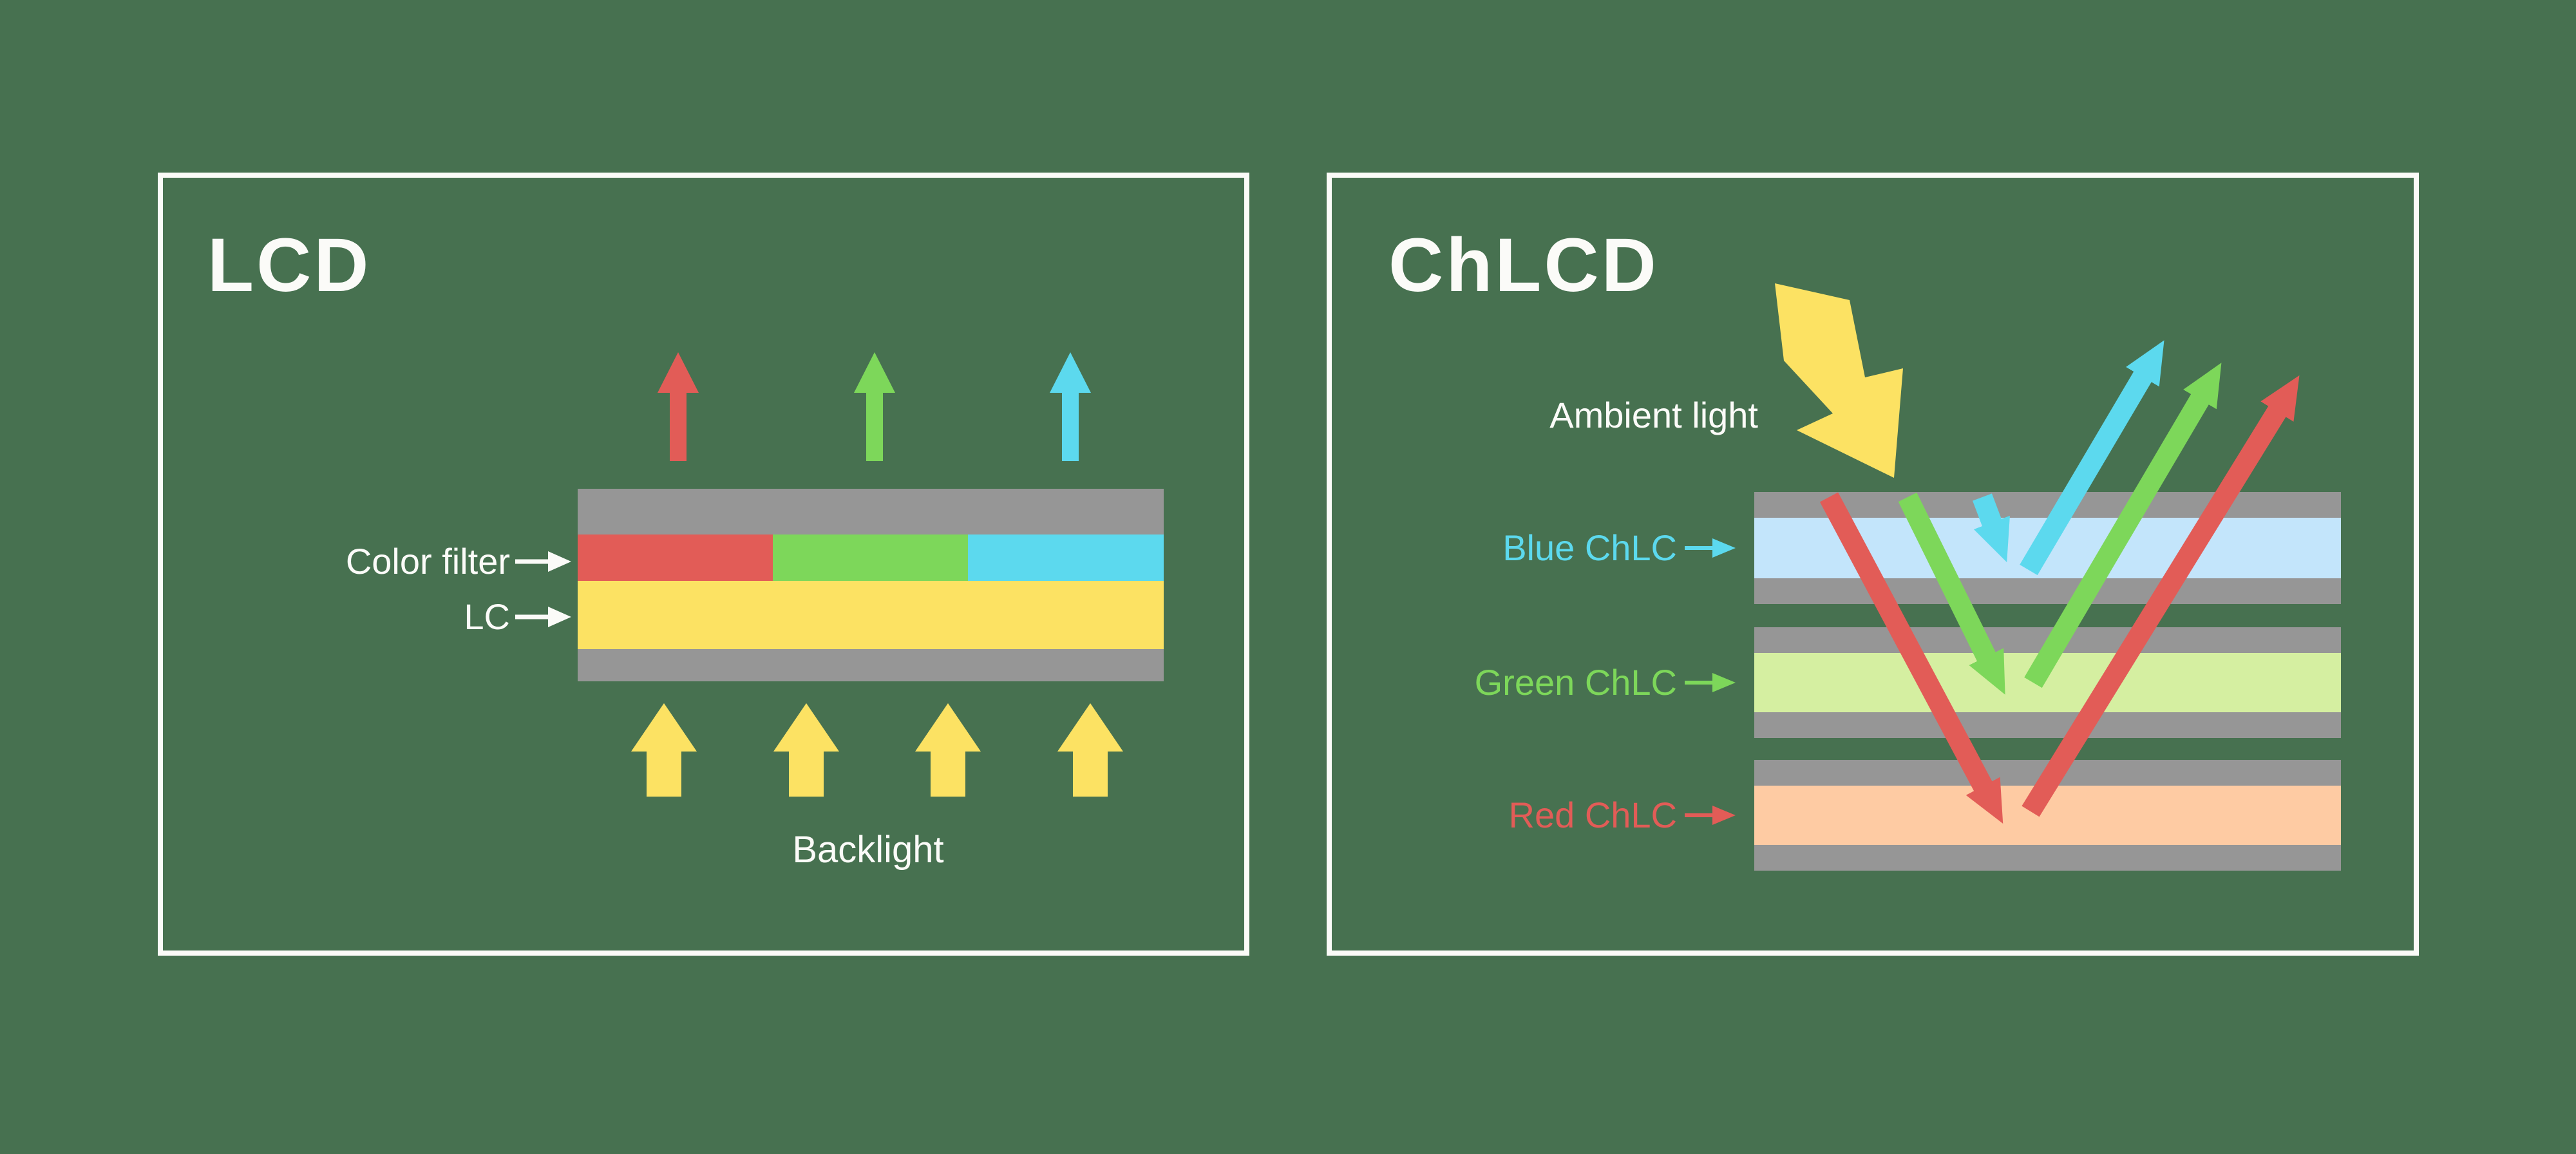  What do you see at coordinates (1066, 557) in the screenshot?
I see `lcd-color-filter-blue-segment` at bounding box center [1066, 557].